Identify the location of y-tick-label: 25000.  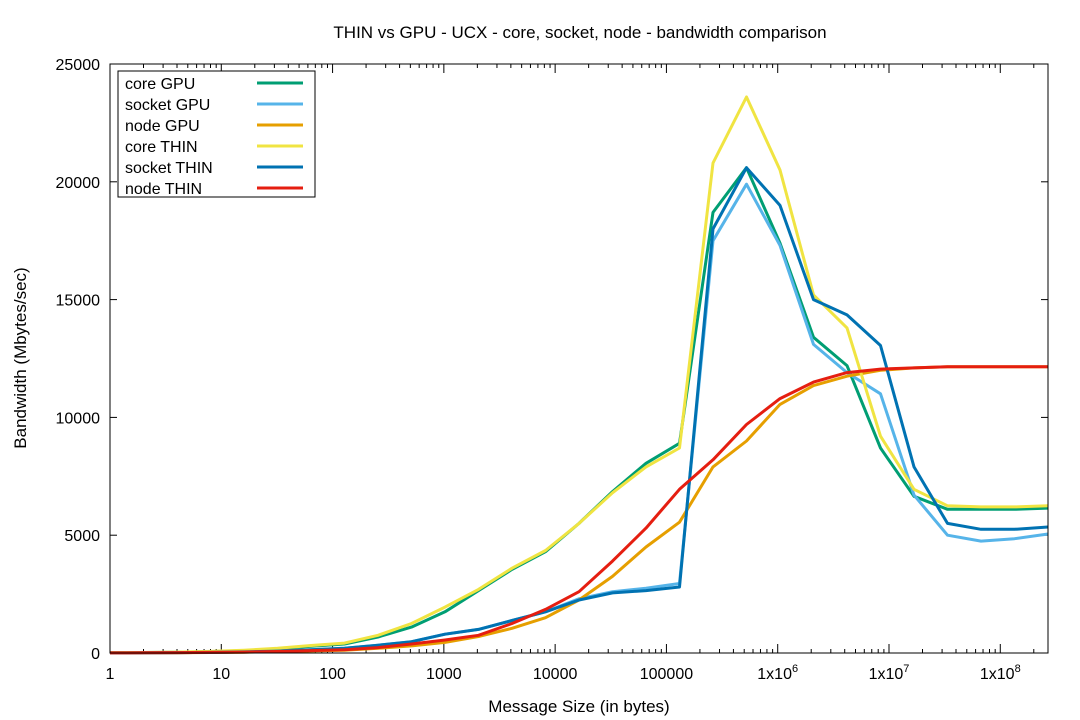
(78, 65).